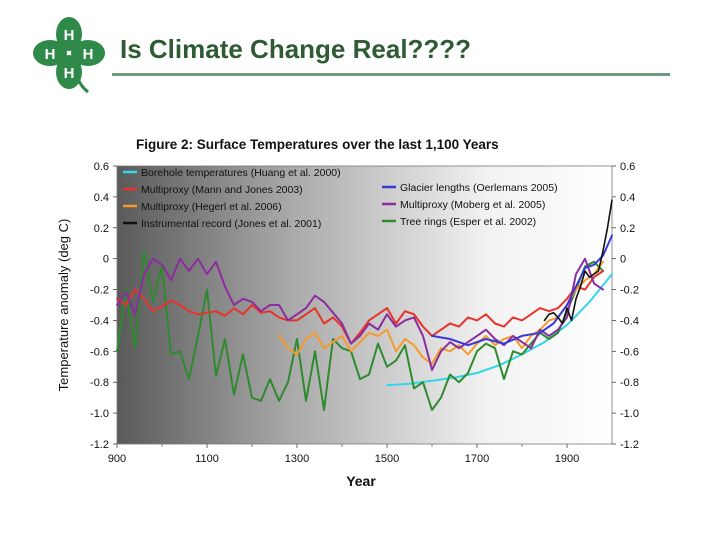 This screenshot has width=720, height=540. I want to click on y-tick-label: -1.0, so click(99, 414).